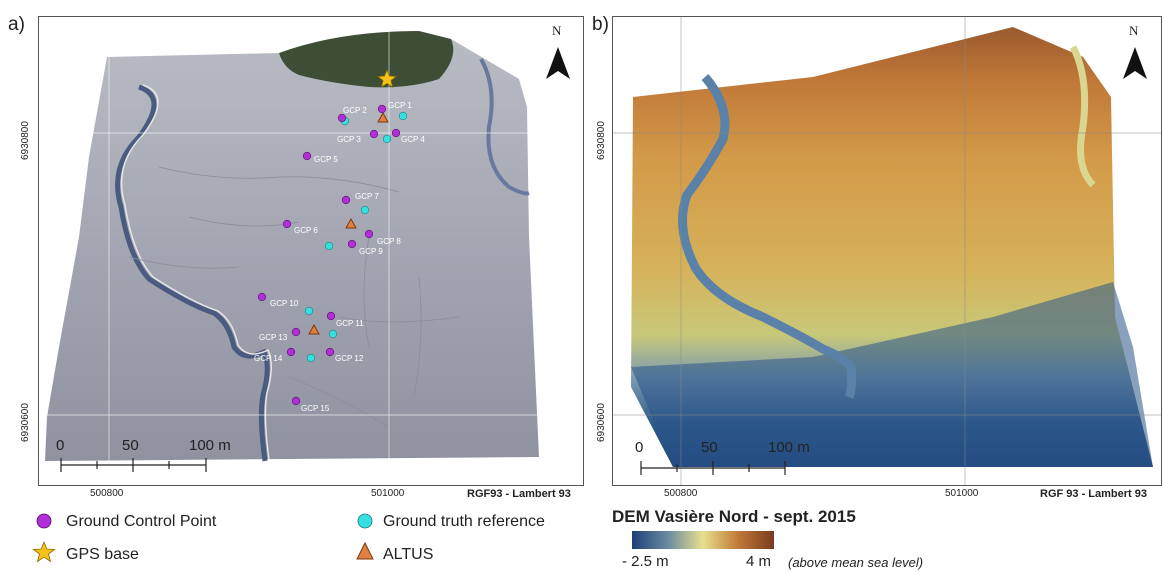  I want to click on x-tick-500800-b: 500800, so click(681, 493).